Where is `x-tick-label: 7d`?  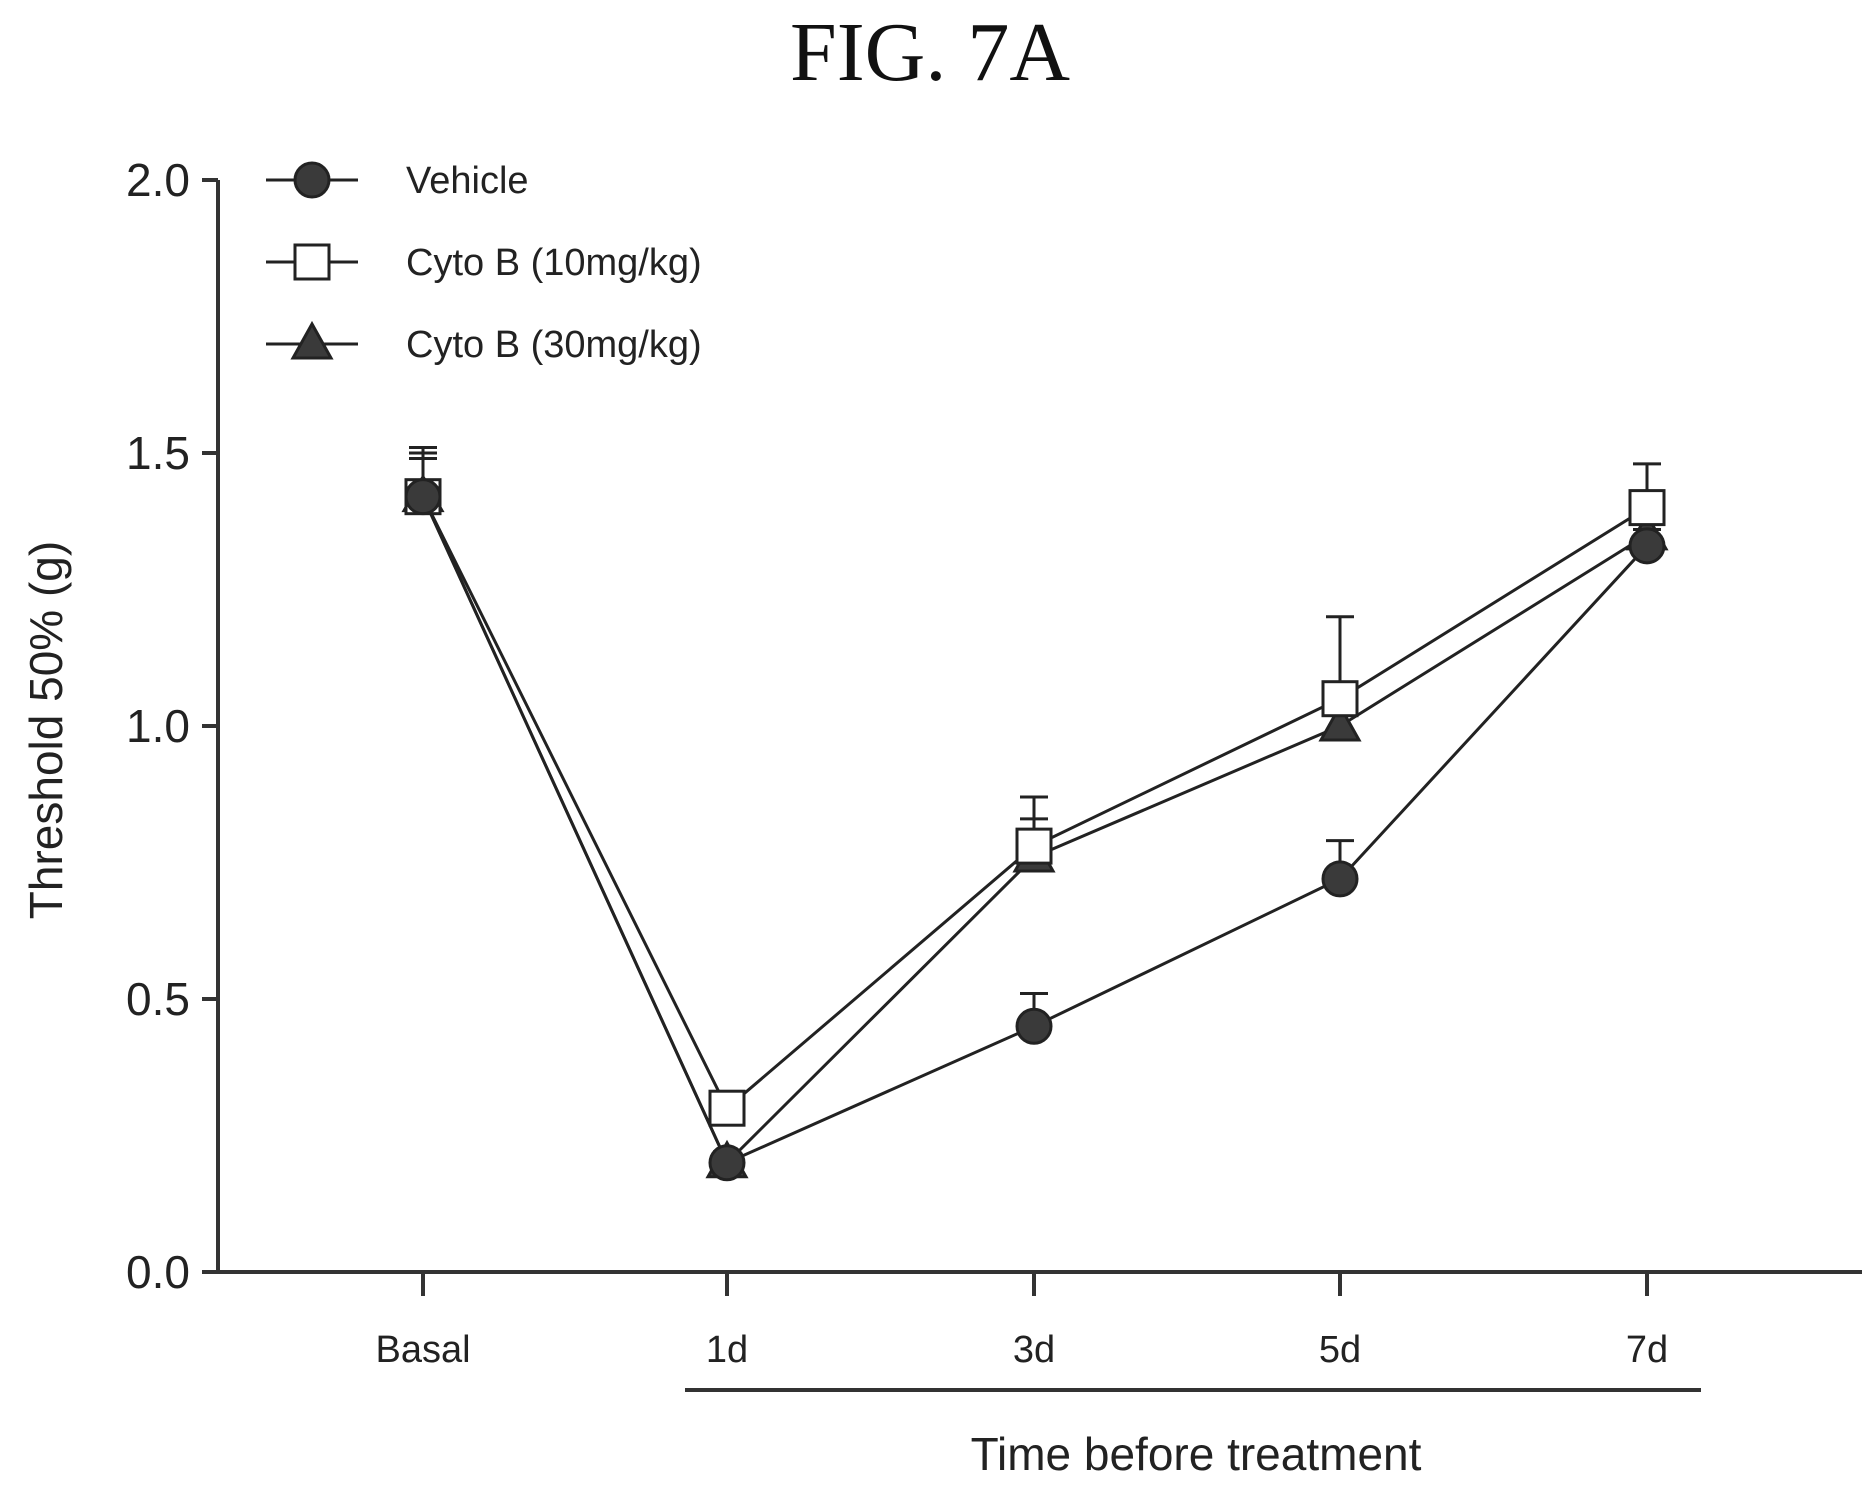
x-tick-label: 7d is located at coordinates (1647, 1350).